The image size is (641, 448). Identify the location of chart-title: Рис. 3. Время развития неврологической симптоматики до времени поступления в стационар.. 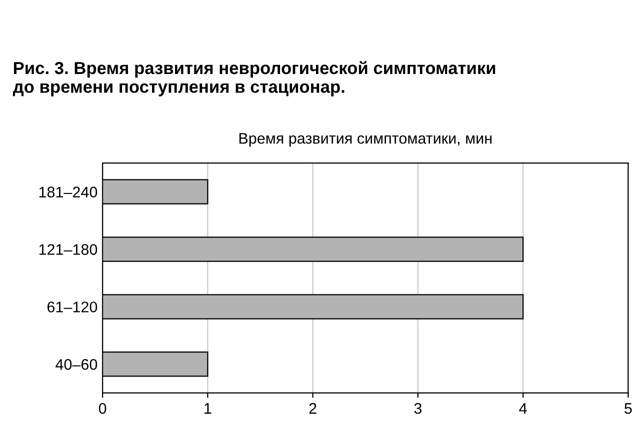
(254, 78).